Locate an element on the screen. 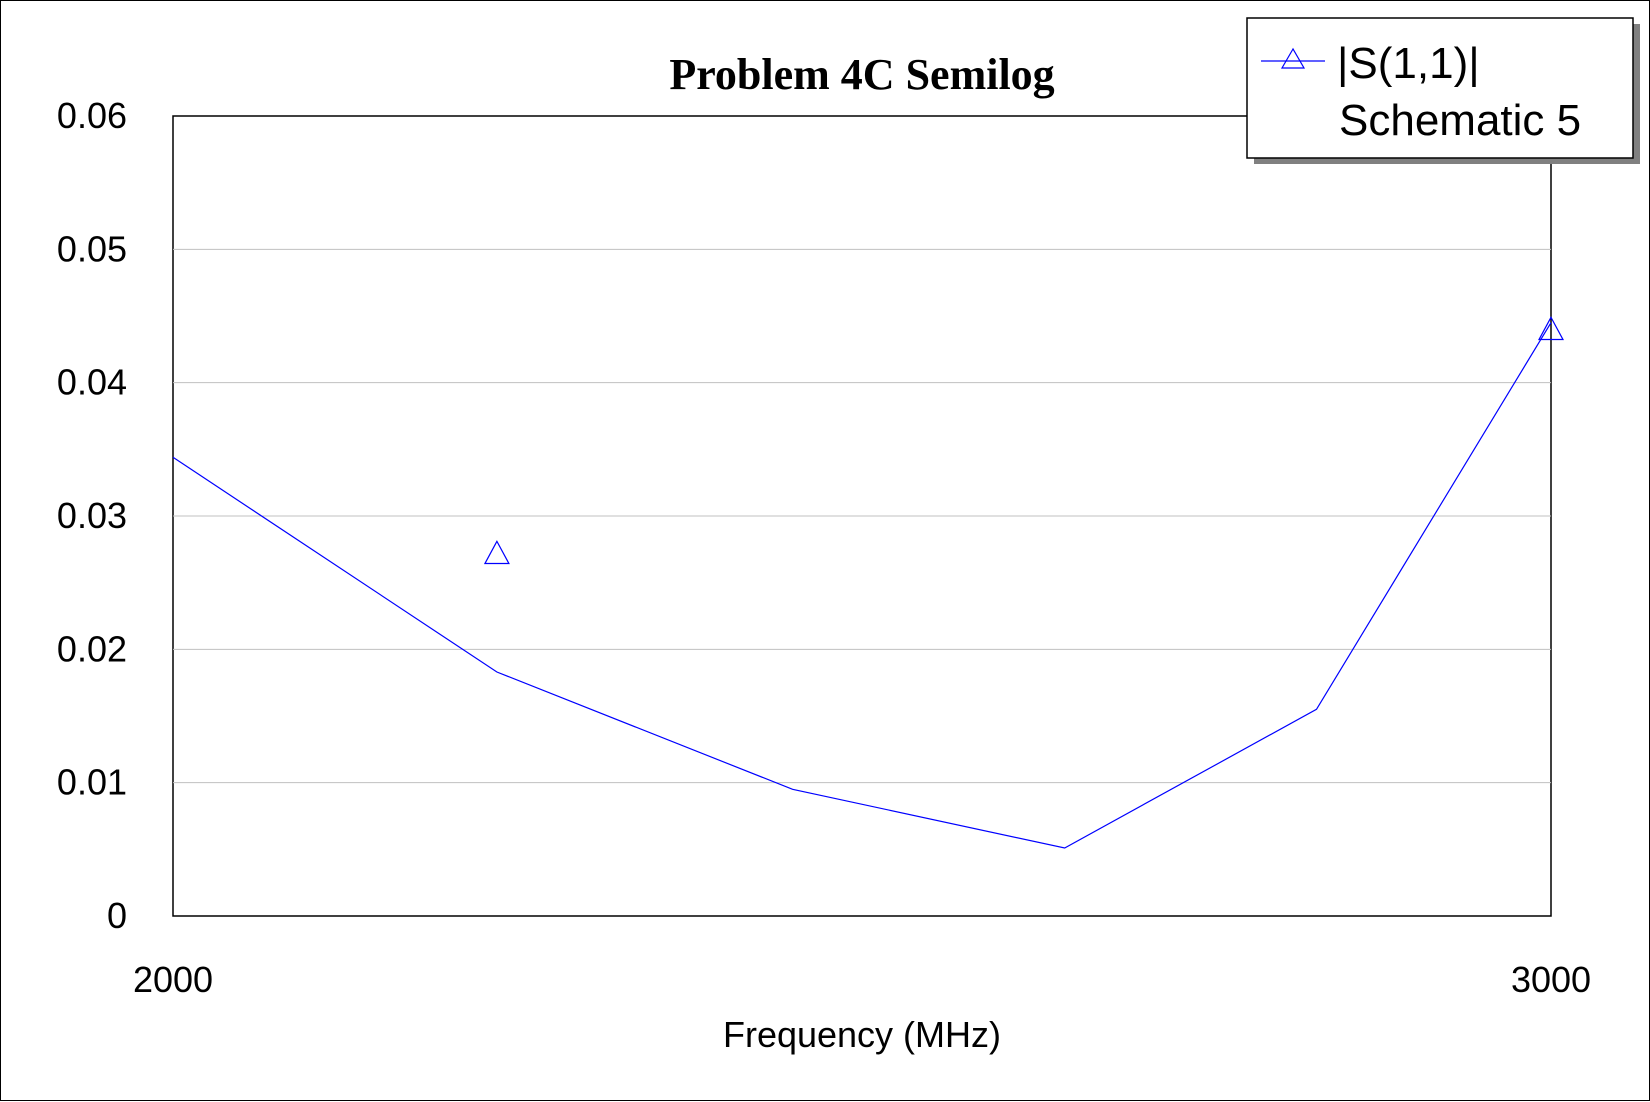 The height and width of the screenshot is (1102, 1650). y-tick-label: 0.02 is located at coordinates (92, 648).